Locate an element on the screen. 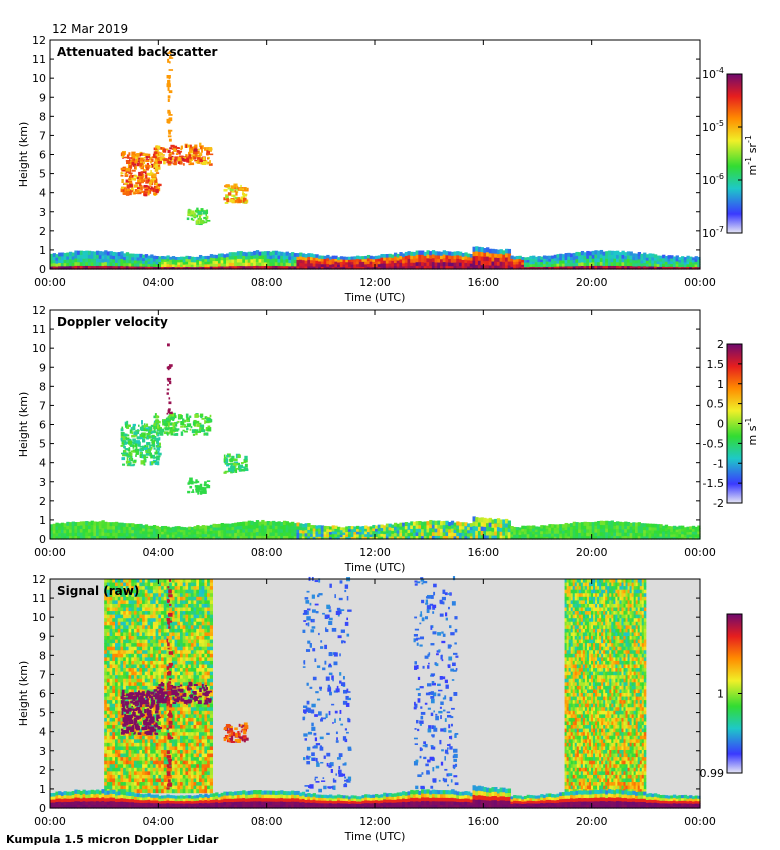 The height and width of the screenshot is (850, 780). y-axis-label: Height (km) is located at coordinates (23, 425).